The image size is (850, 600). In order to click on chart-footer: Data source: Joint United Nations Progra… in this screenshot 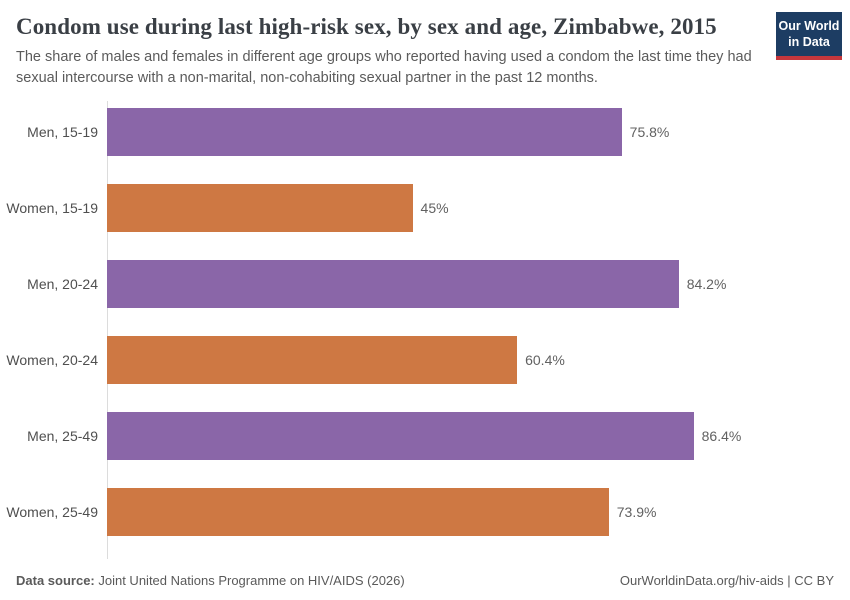, I will do `click(425, 580)`.